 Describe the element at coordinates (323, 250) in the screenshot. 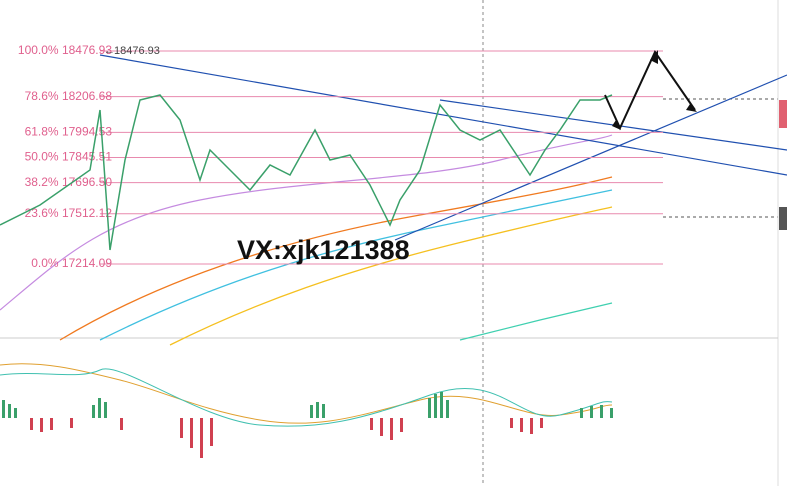

I see `watermark: VX:xjk121388` at that location.